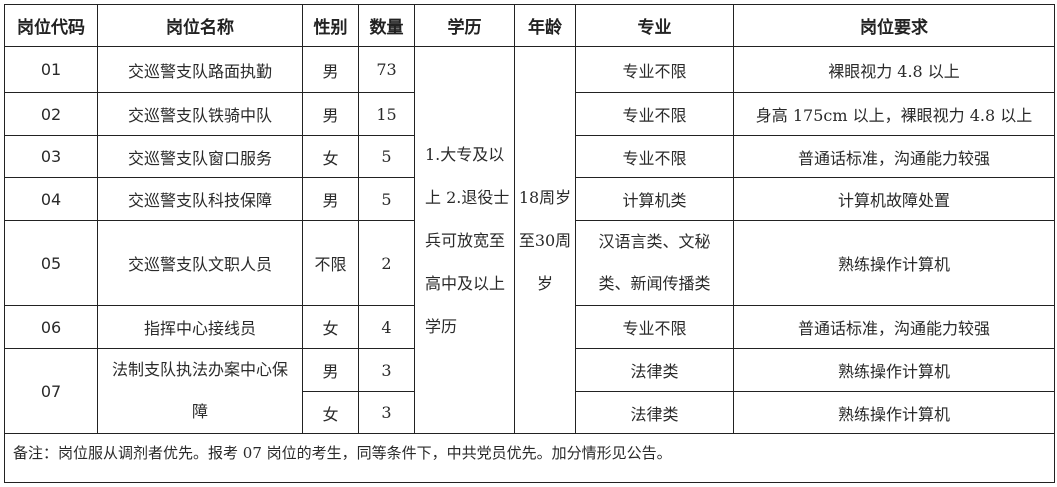 The image size is (1057, 487). I want to click on header-education: 学历, so click(464, 25).